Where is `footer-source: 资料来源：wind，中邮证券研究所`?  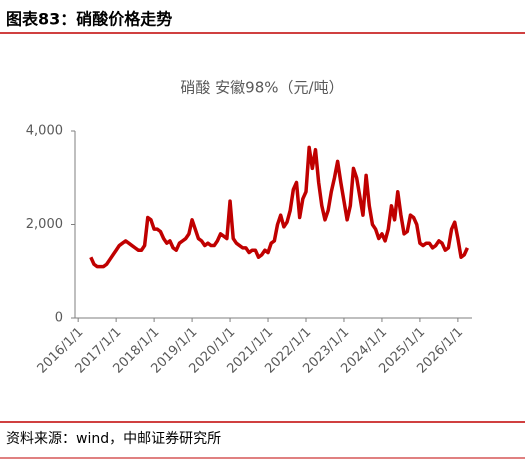
footer-source: 资料来源：wind，中邮证券研究所 is located at coordinates (113, 439).